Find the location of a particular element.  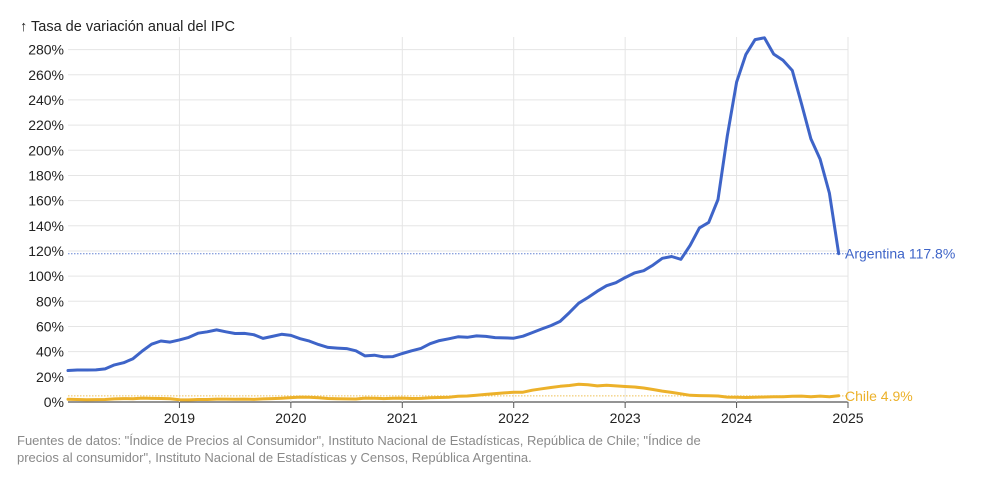

y-tick-label: 140% is located at coordinates (46, 226).